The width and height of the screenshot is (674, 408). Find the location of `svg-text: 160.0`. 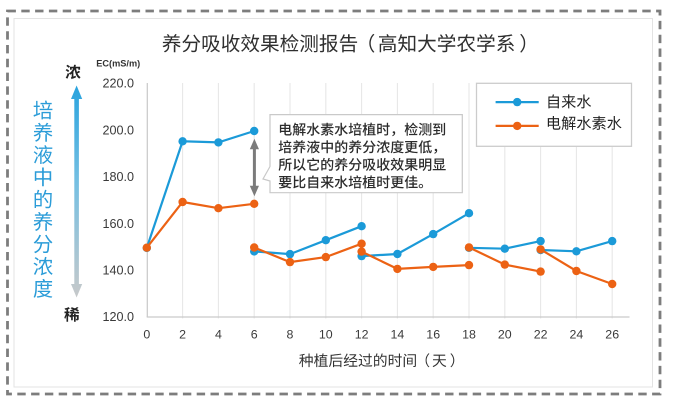

svg-text: 160.0 is located at coordinates (118, 224).